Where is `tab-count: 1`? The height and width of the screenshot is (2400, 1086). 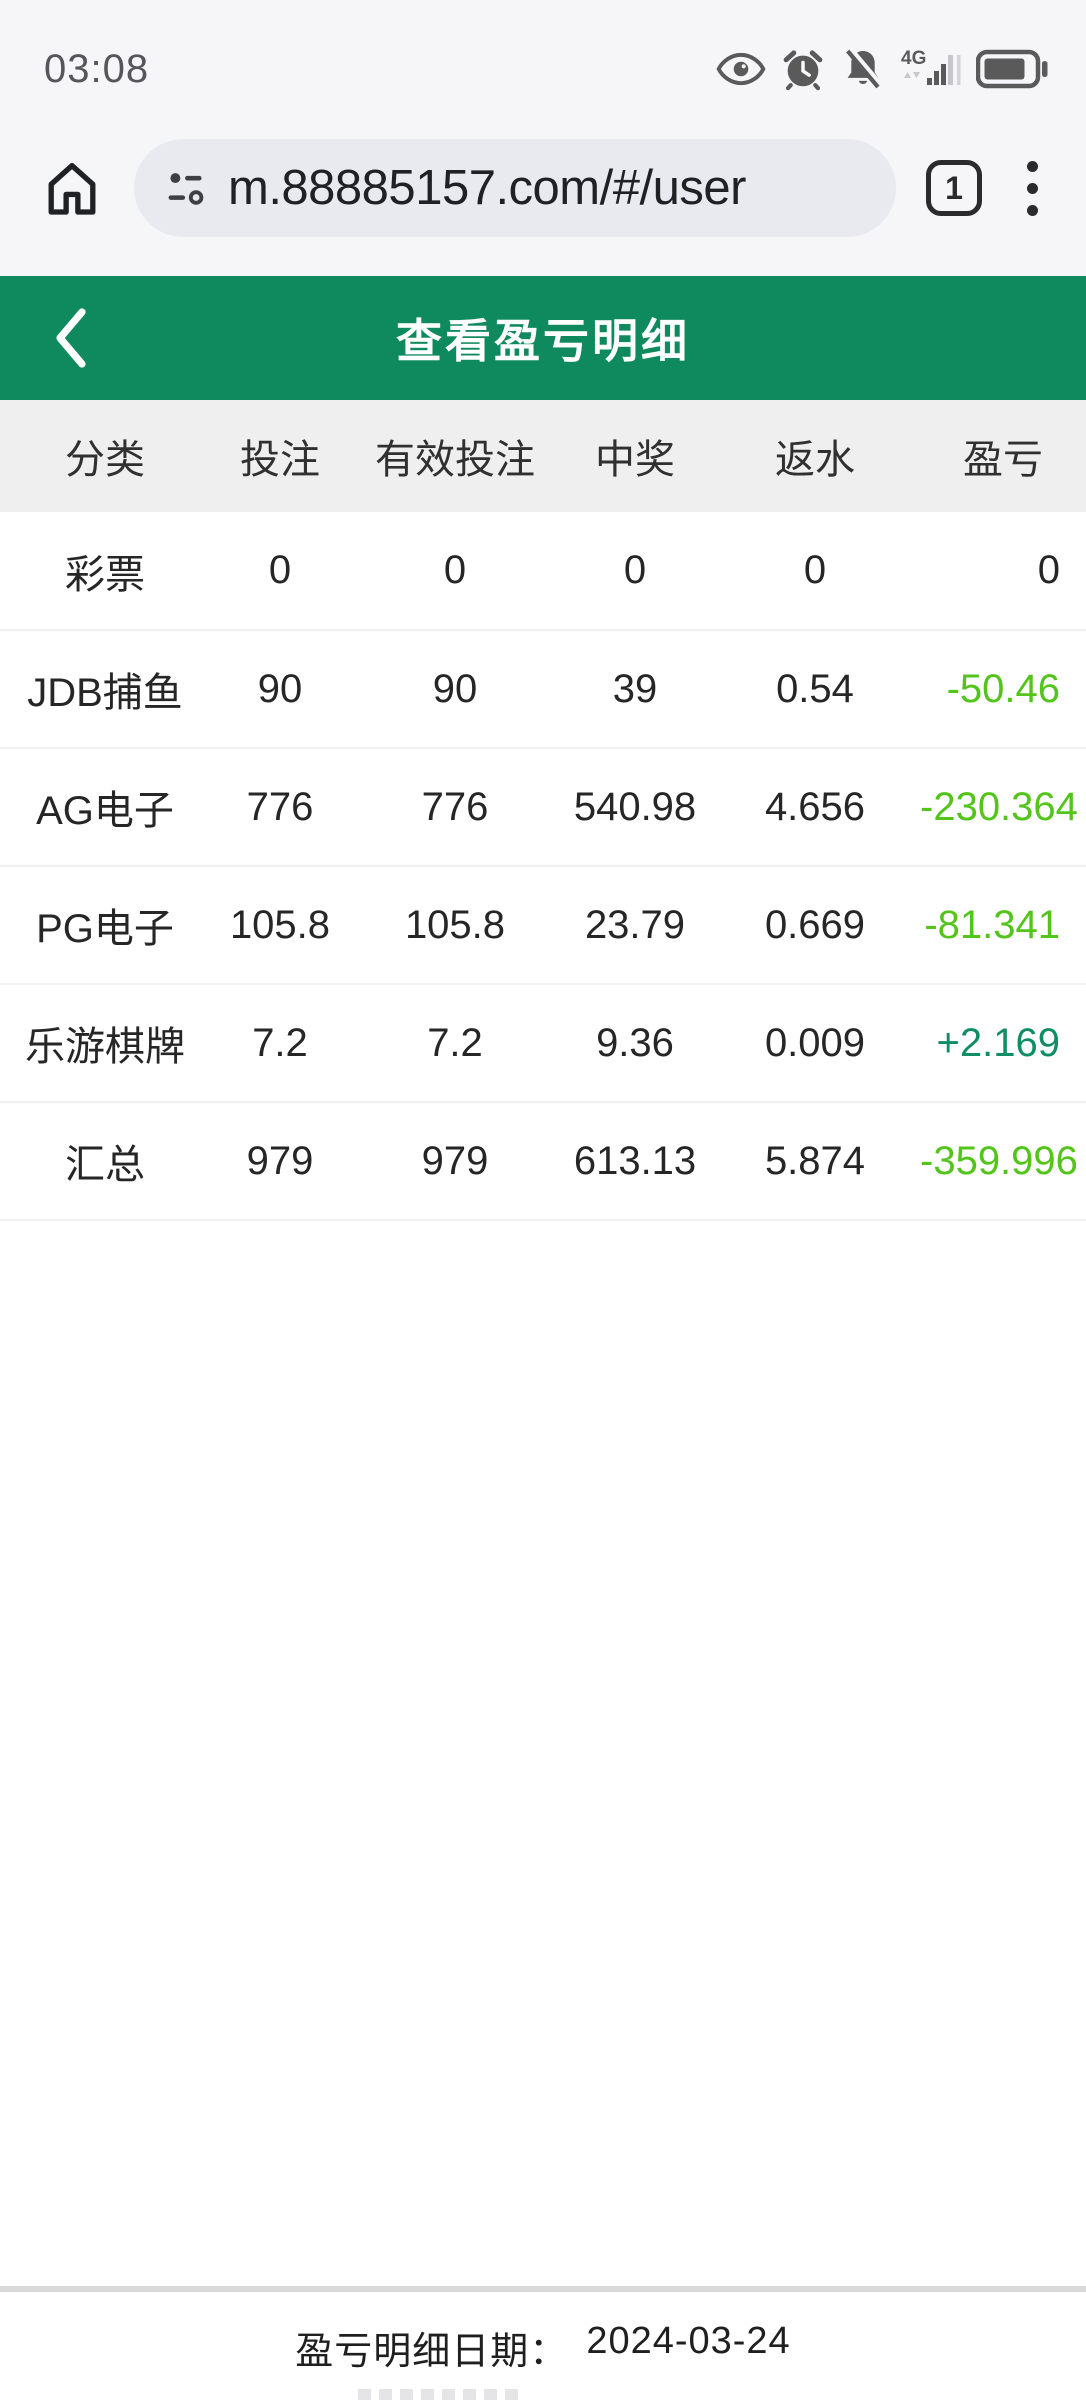 tab-count: 1 is located at coordinates (954, 187).